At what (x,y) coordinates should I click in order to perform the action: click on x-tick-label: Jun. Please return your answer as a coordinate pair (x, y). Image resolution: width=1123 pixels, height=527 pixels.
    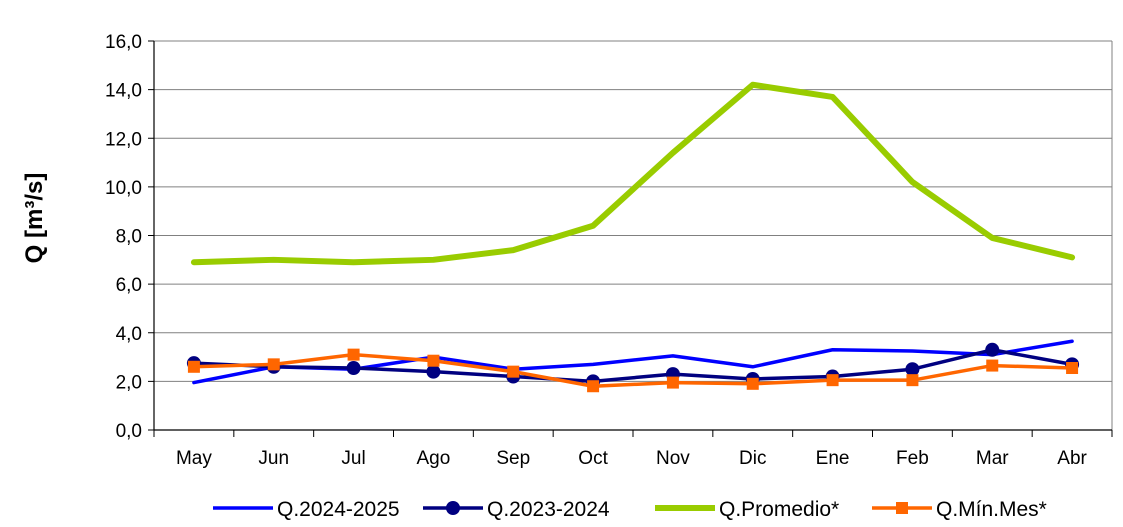
    Looking at the image, I should click on (273, 458).